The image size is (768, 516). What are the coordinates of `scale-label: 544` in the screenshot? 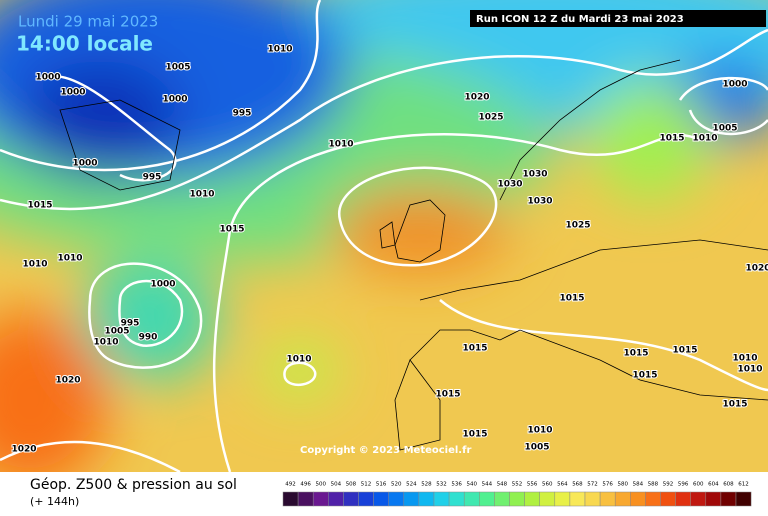 It's located at (487, 485).